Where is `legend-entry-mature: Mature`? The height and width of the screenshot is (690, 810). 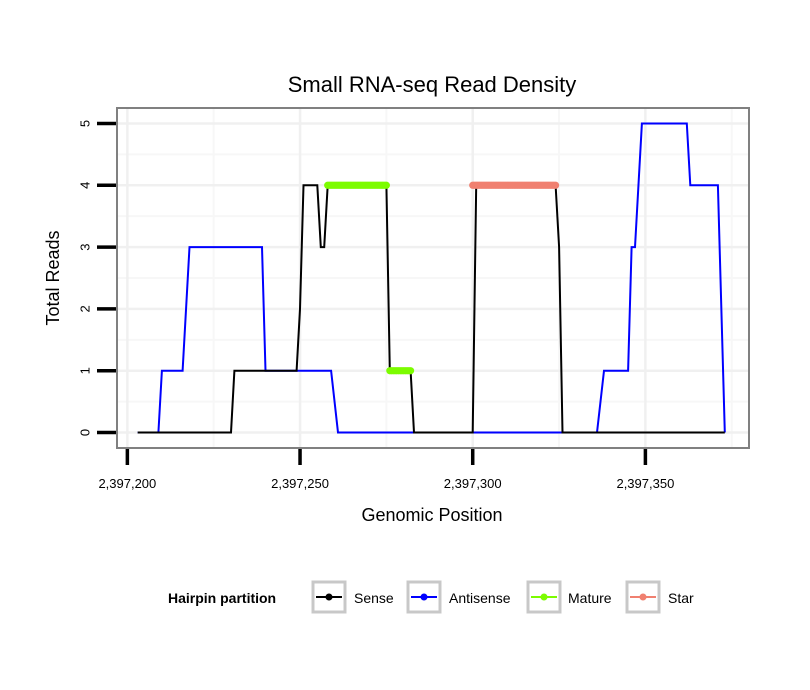
legend-entry-mature: Mature is located at coordinates (569, 597).